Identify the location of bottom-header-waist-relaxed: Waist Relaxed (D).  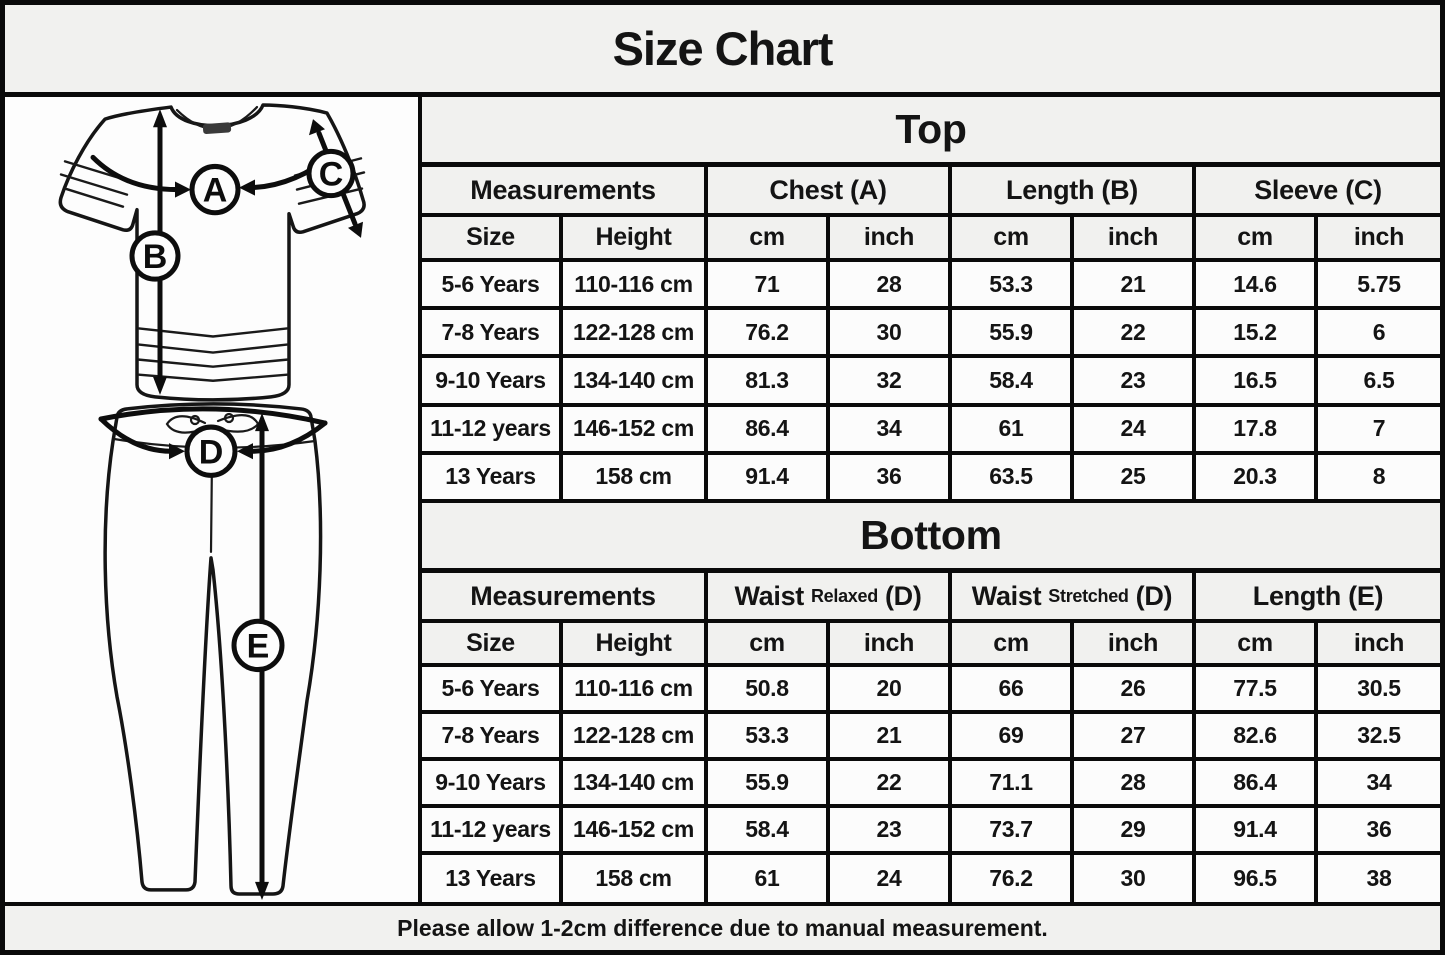
(830, 598).